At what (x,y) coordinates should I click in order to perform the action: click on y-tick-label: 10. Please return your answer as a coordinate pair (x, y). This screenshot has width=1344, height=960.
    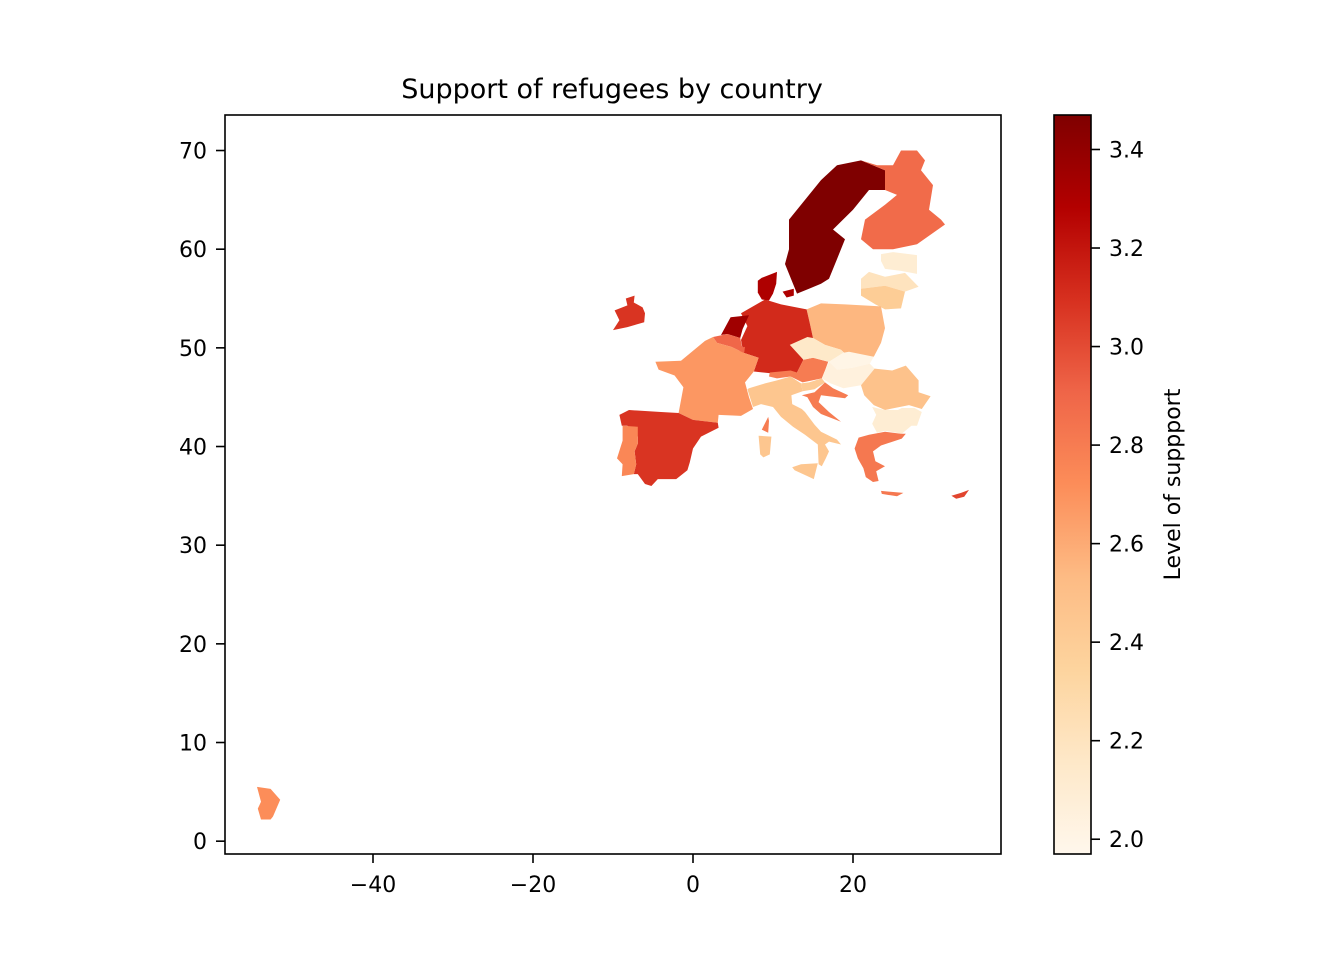
    Looking at the image, I should click on (193, 744).